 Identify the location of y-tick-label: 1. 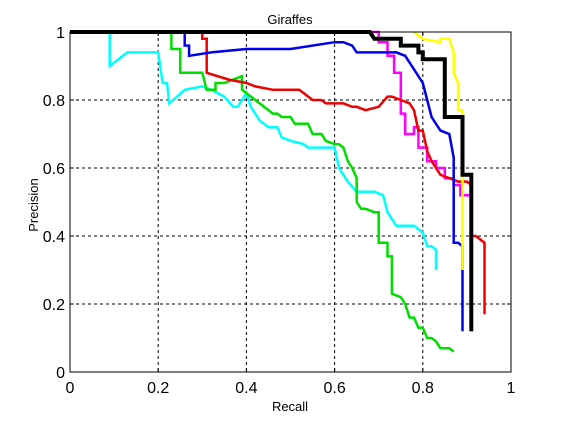
(60, 33).